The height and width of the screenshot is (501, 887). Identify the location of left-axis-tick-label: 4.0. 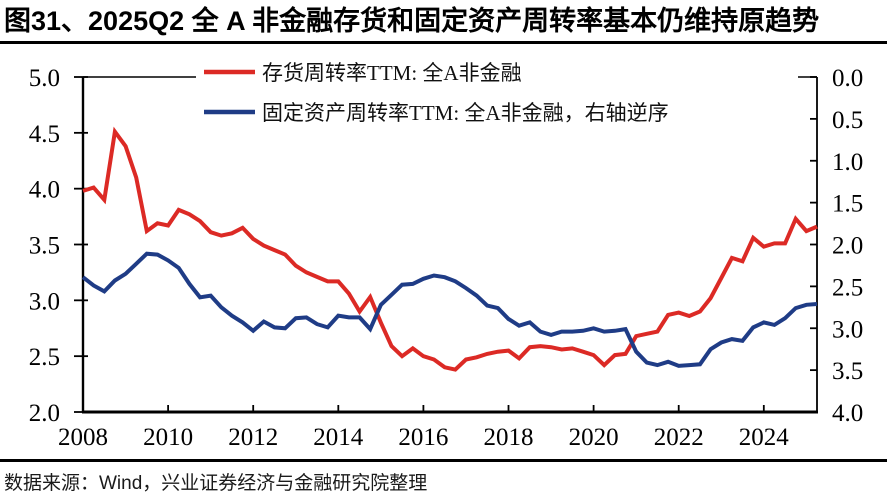
(44, 190).